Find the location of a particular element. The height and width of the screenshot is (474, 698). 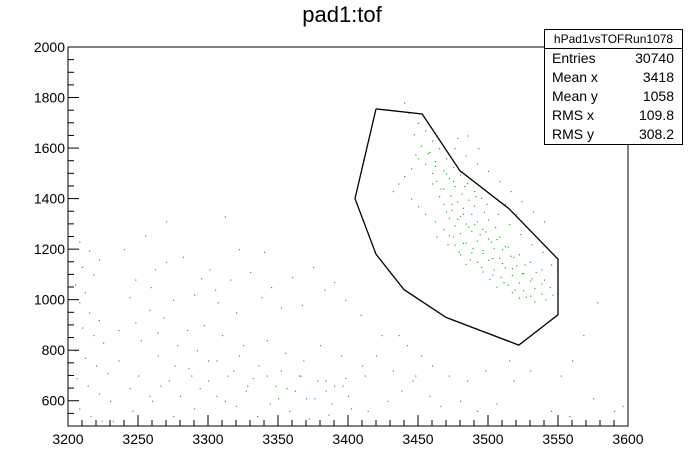

chart-title: pad1:tof is located at coordinates (342, 14).